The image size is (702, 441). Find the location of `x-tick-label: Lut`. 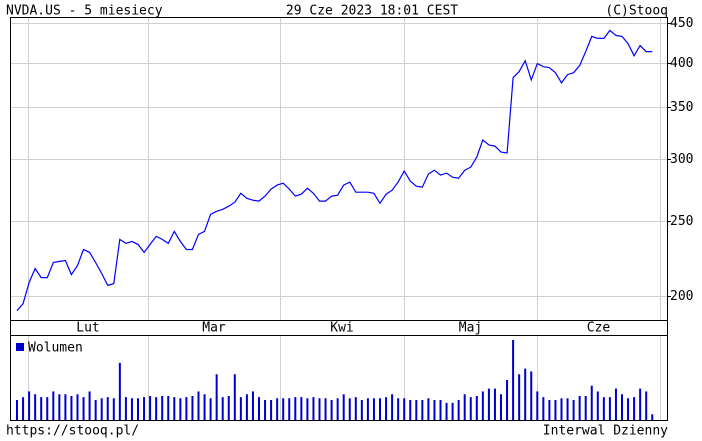

x-tick-label: Lut is located at coordinates (87, 328).